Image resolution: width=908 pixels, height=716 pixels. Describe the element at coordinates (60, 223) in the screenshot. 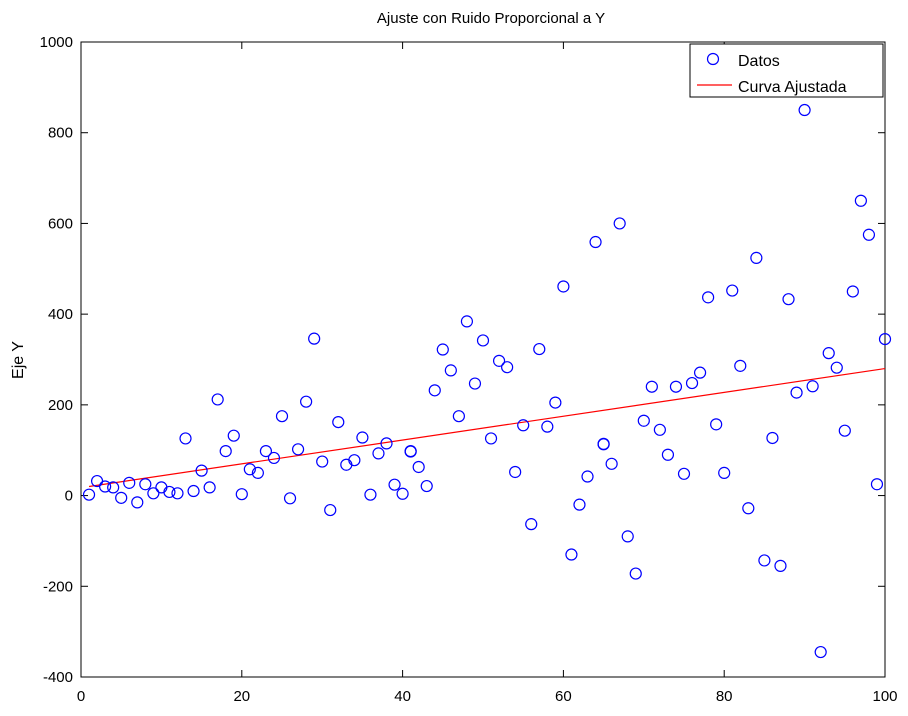

I see `y-tick-label: 600` at that location.